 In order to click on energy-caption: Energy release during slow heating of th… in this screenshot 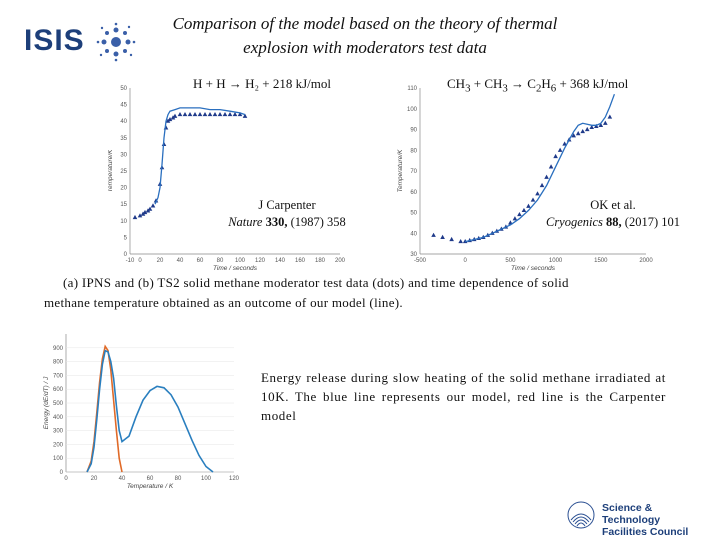, I will do `click(463, 396)`.